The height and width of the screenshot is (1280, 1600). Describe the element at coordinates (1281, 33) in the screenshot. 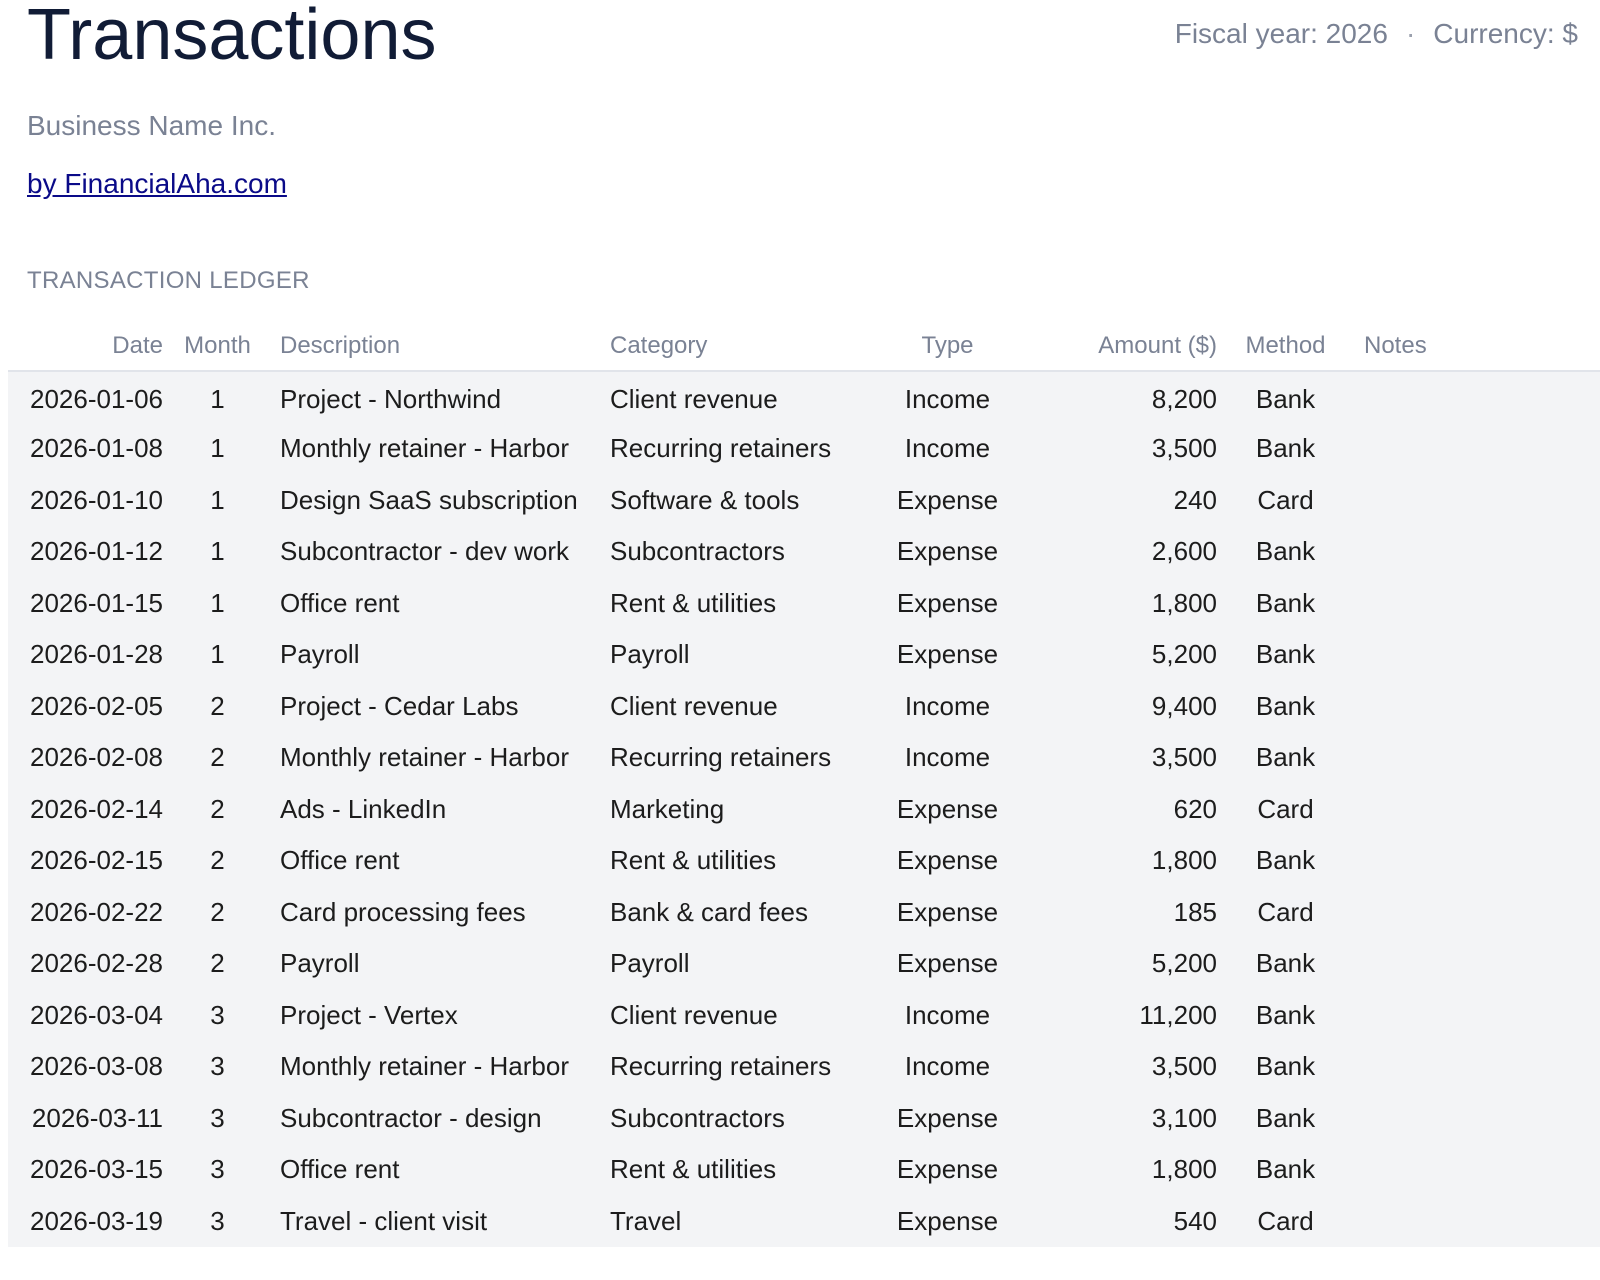

I see `fiscal-year: Fiscal year: 2026` at that location.